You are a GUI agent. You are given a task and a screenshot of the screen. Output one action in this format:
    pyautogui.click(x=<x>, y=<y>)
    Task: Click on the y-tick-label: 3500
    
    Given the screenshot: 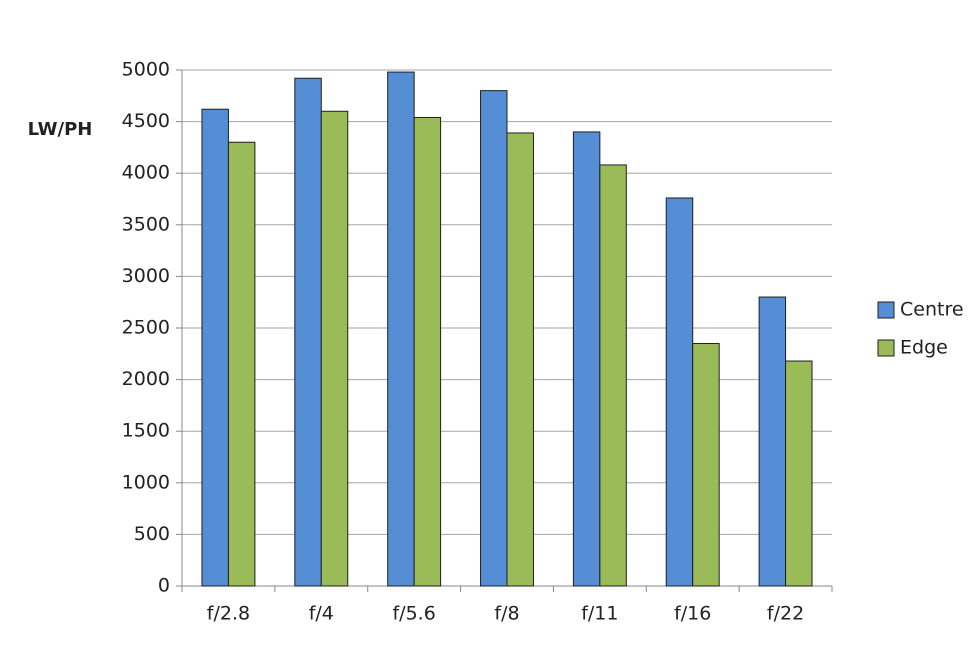 What is the action you would take?
    pyautogui.click(x=146, y=224)
    